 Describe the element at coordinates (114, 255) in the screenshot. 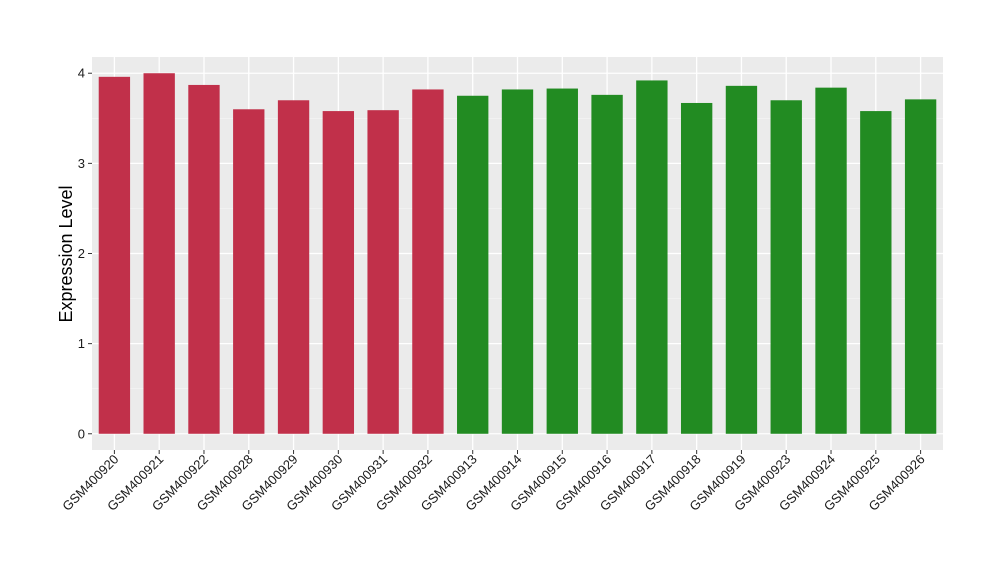

I see `bar-GSM400920` at that location.